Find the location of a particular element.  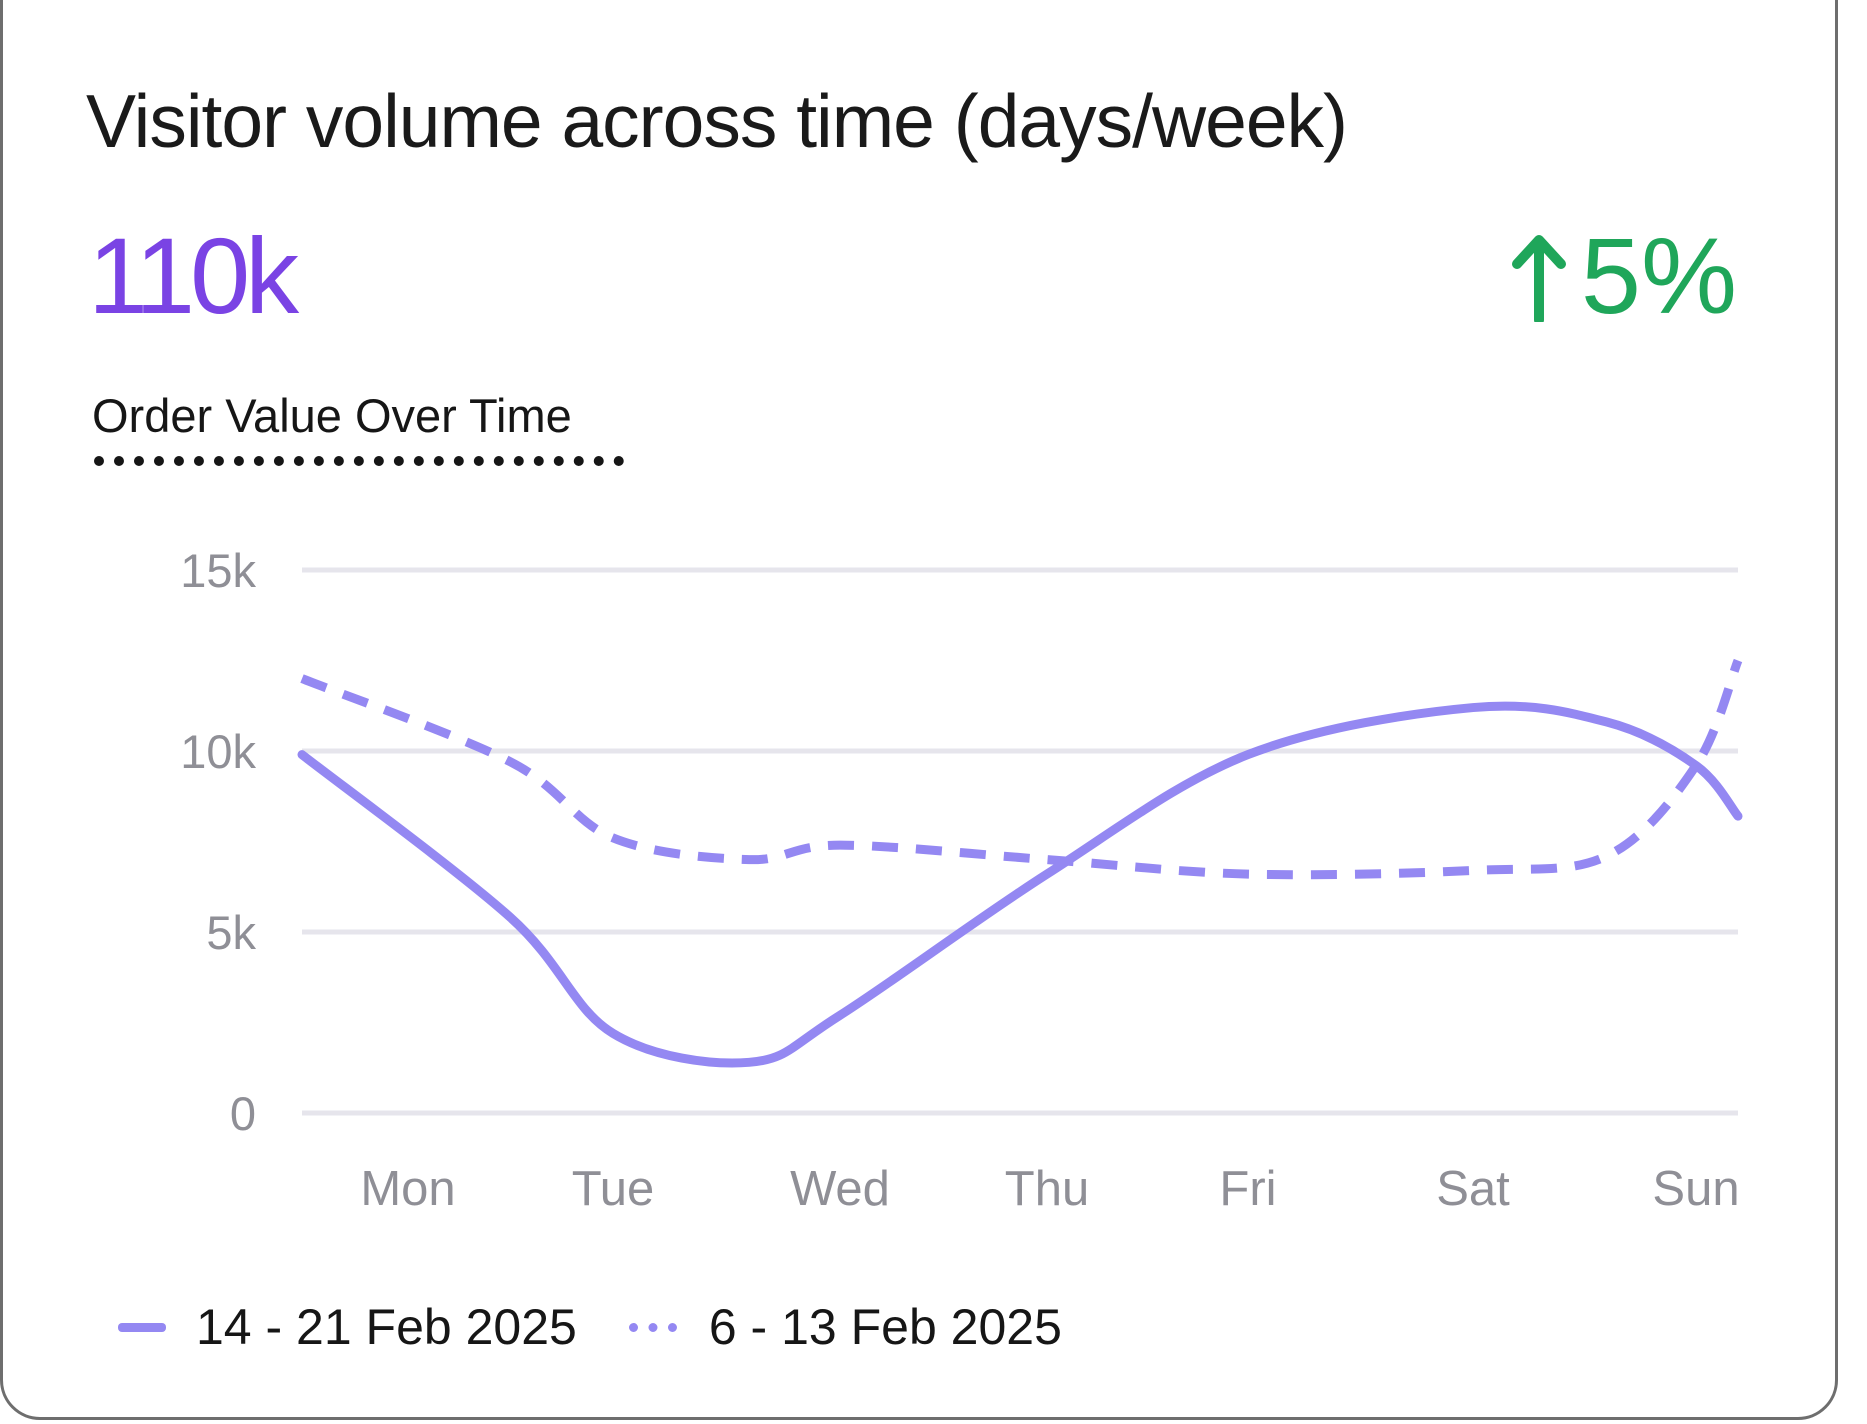

x-tick-label: Wed is located at coordinates (840, 1189).